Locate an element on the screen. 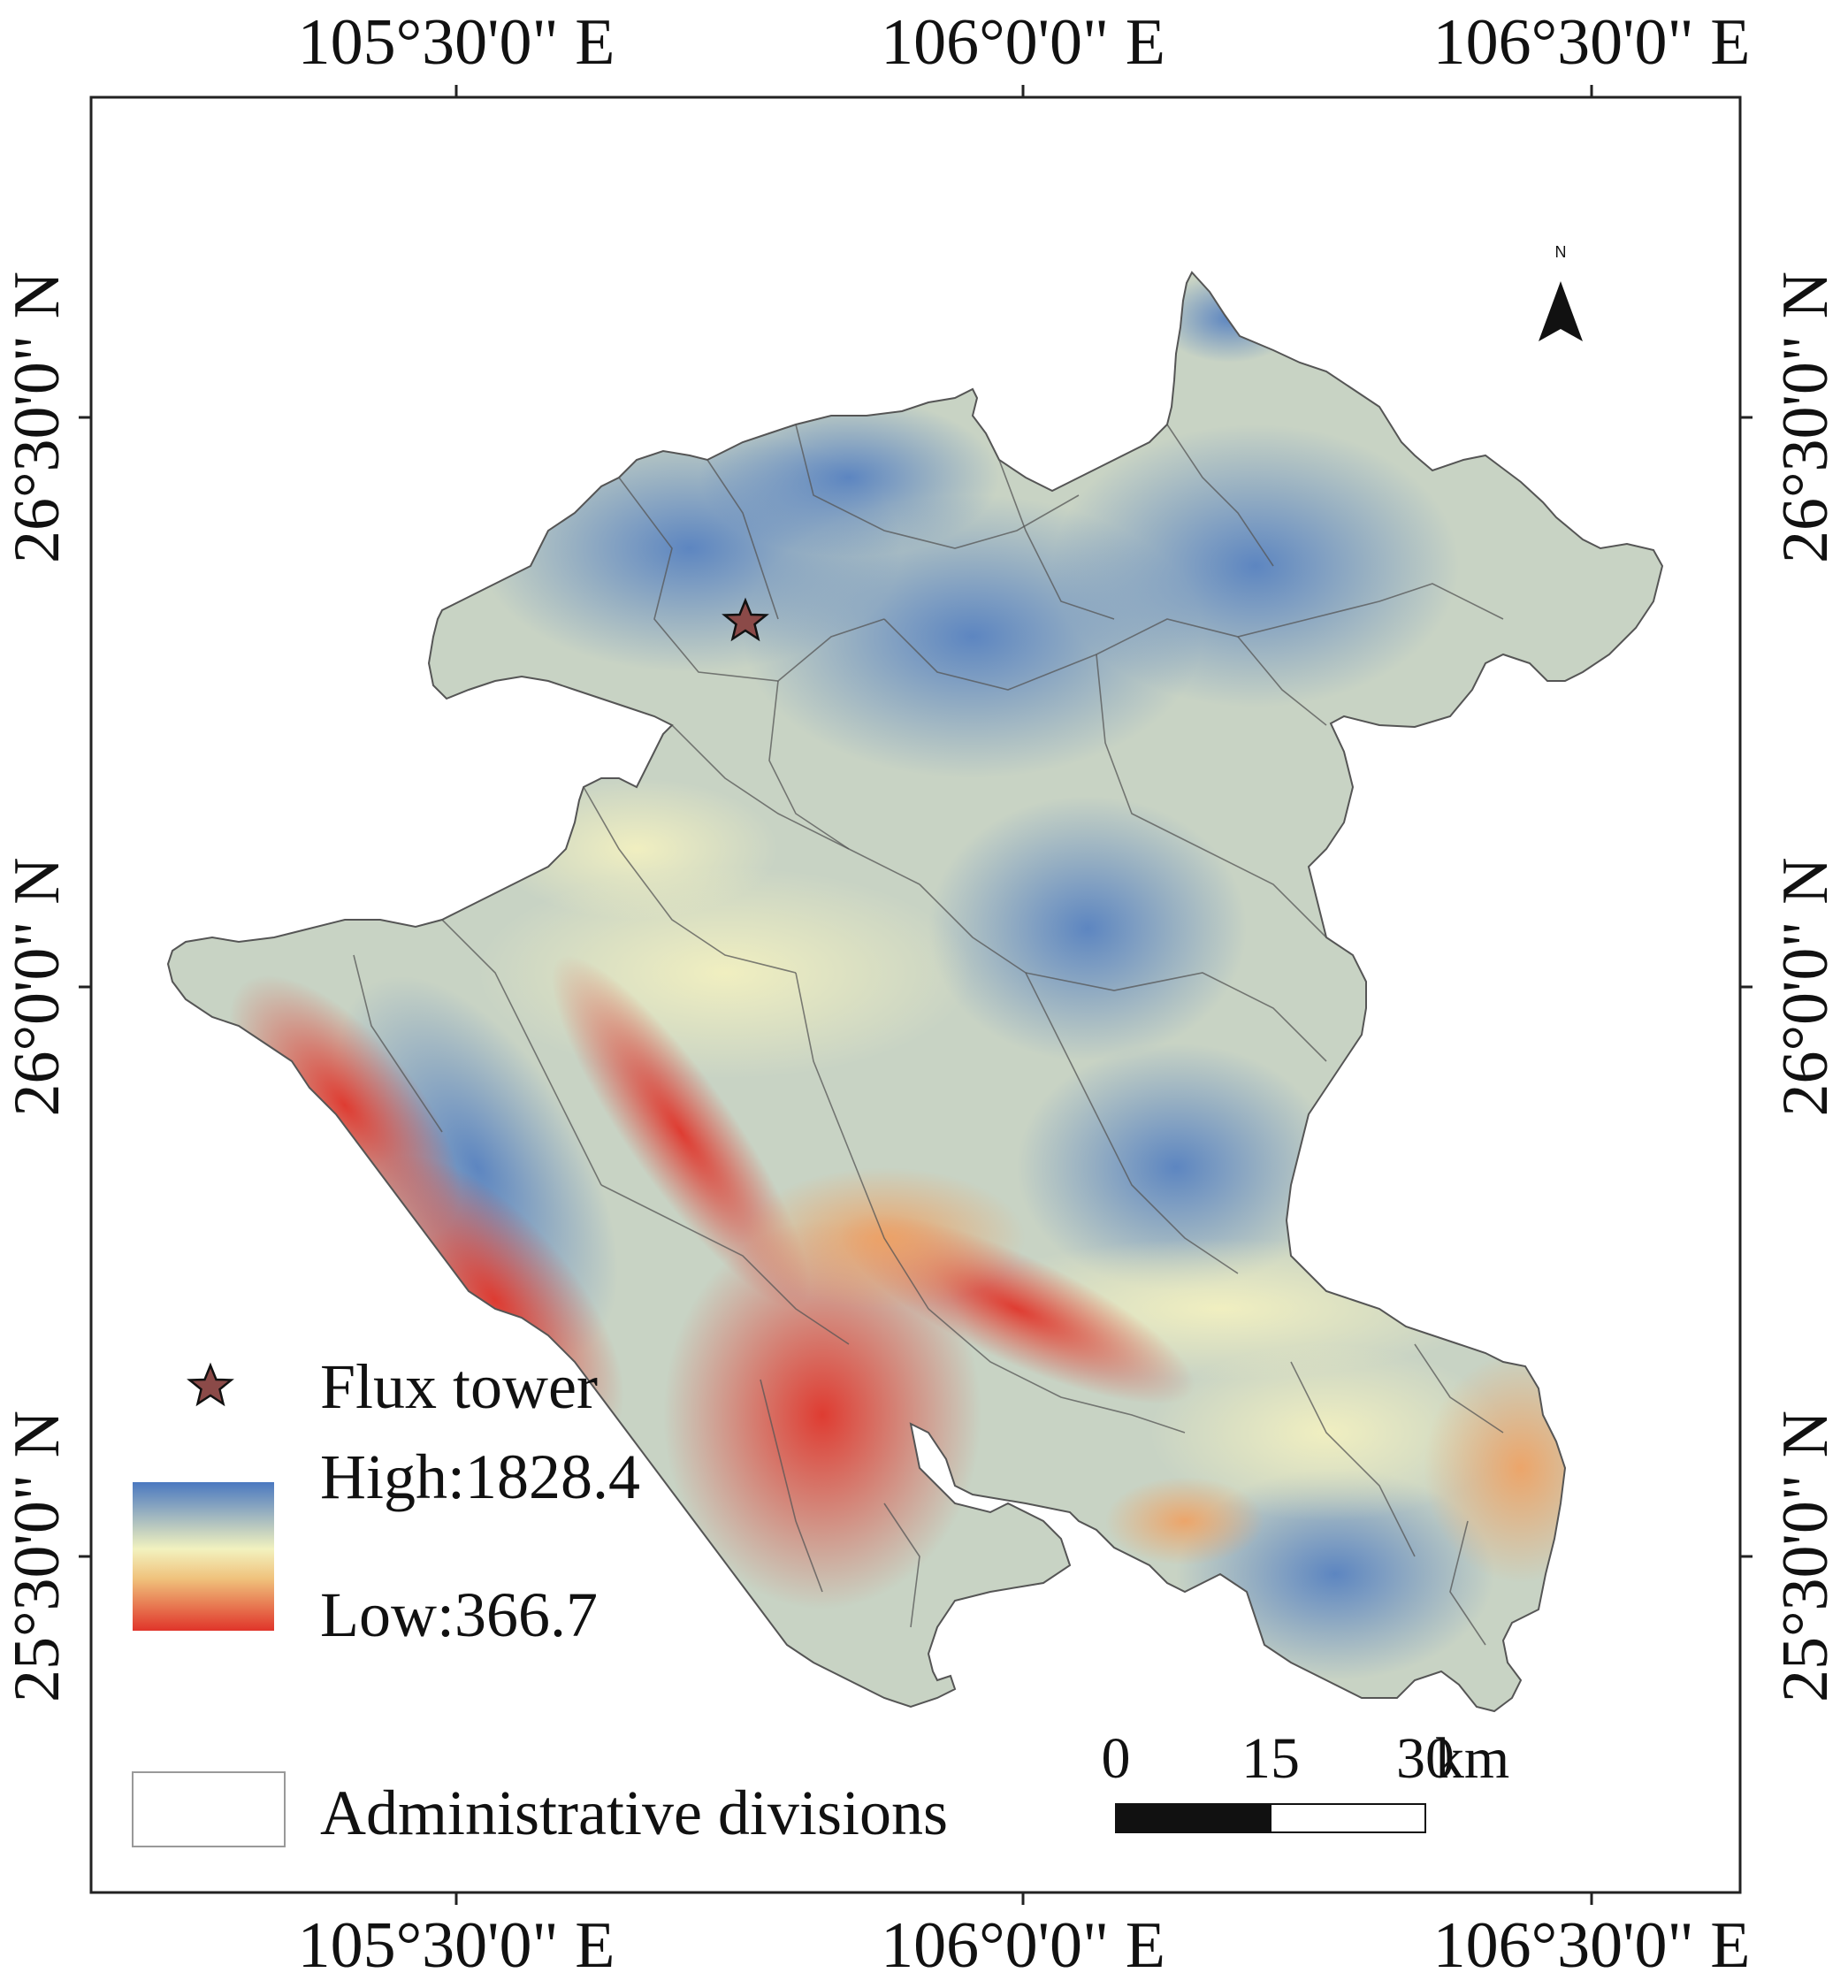 The image size is (1848, 1988). lon-label-bottom-3: 106°30'0" E is located at coordinates (1592, 1945).